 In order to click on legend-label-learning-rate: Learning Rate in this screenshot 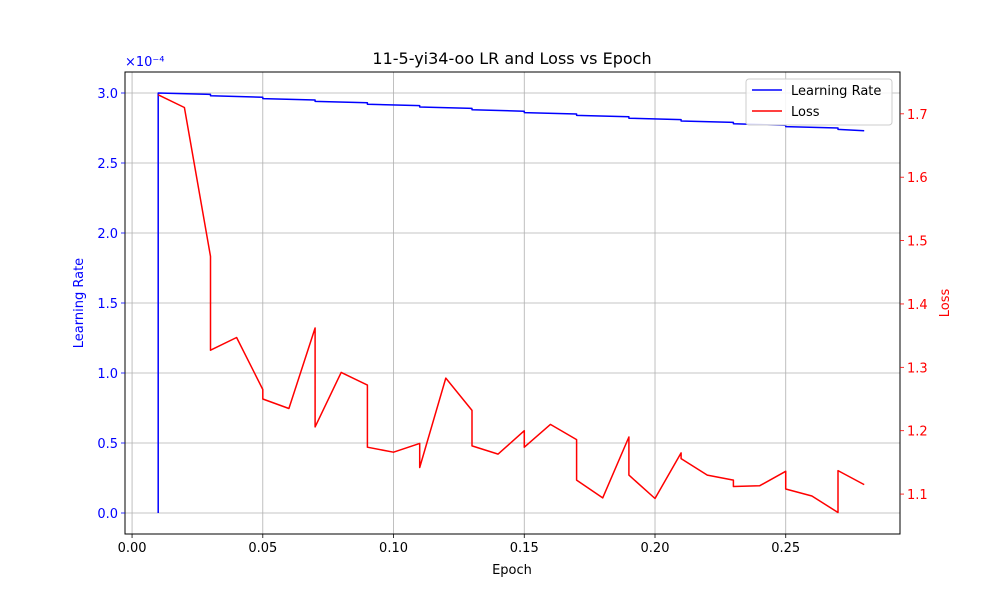, I will do `click(836, 91)`.